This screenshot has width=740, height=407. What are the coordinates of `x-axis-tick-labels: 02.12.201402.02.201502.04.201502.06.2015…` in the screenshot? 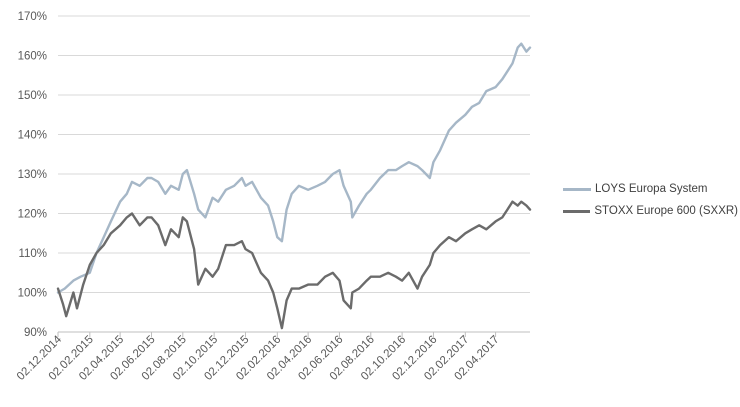 It's located at (258, 358).